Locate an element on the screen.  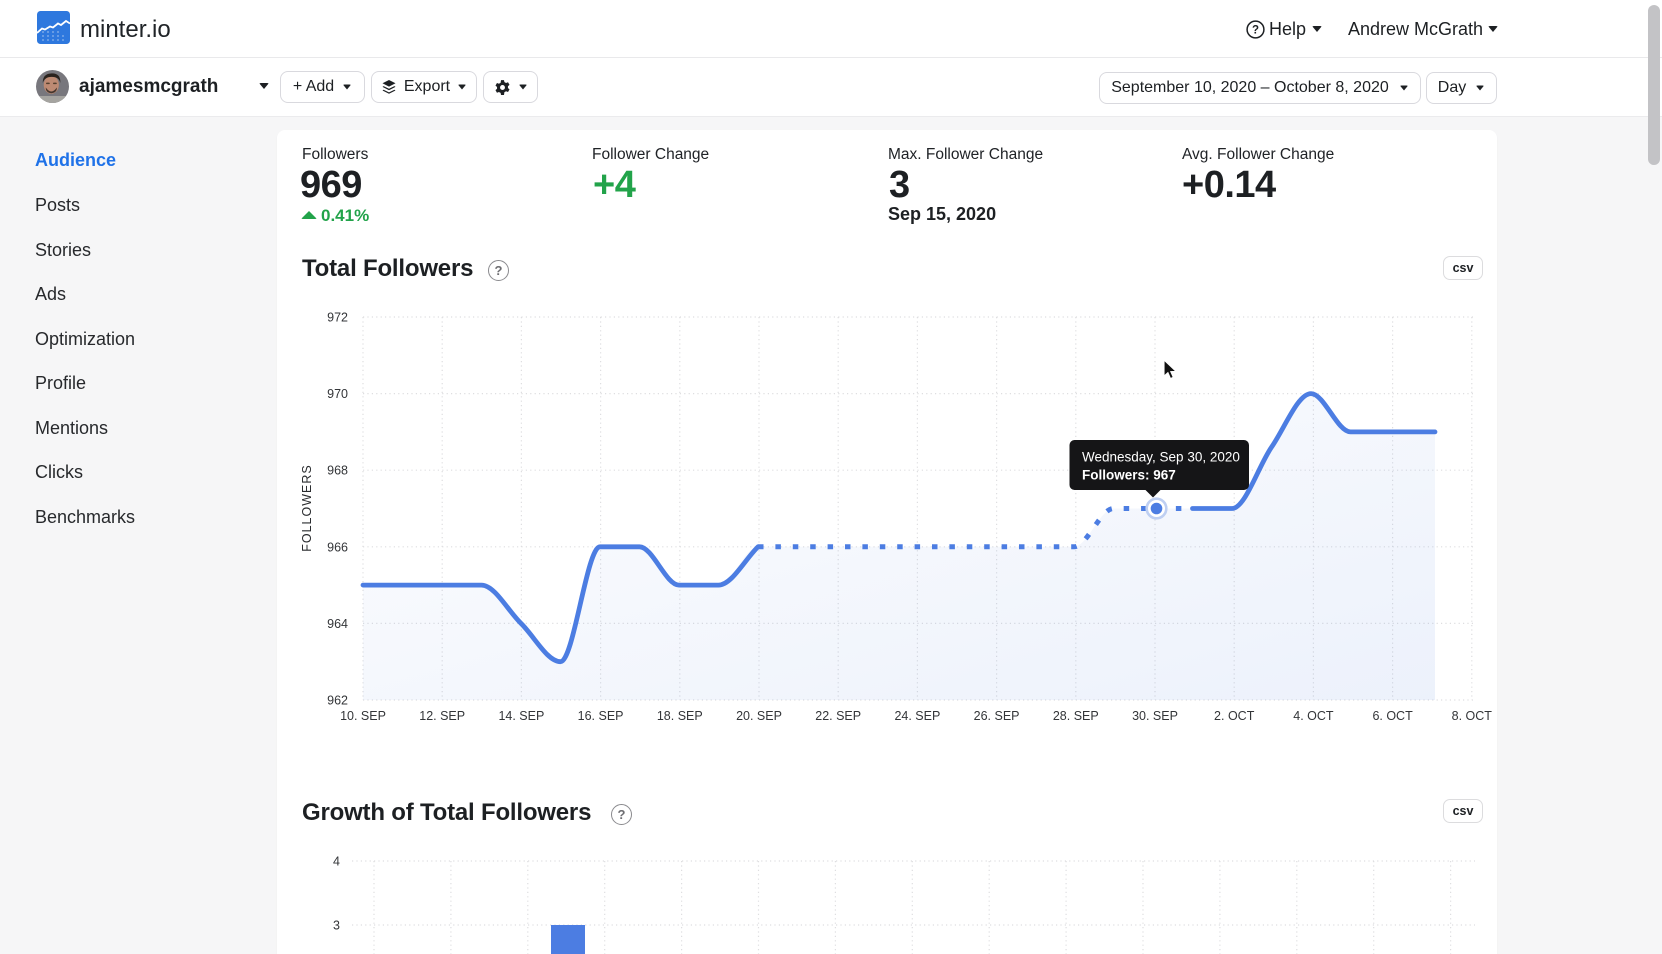
svg-text: 14. SEP is located at coordinates (521, 716).